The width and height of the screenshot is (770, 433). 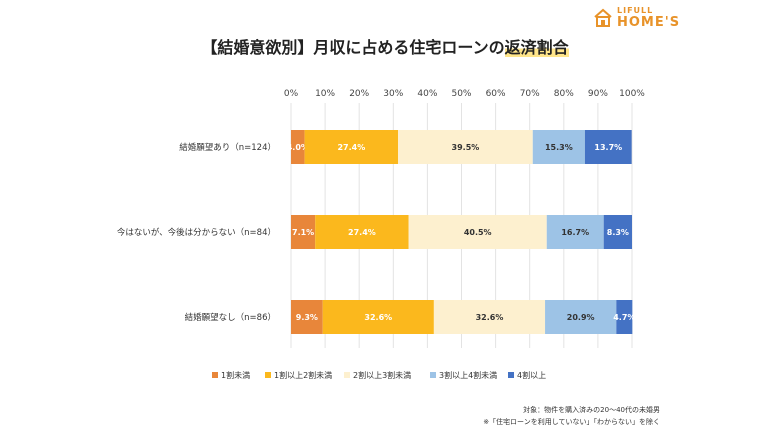 I want to click on x-tick-label: 10%, so click(x=325, y=94).